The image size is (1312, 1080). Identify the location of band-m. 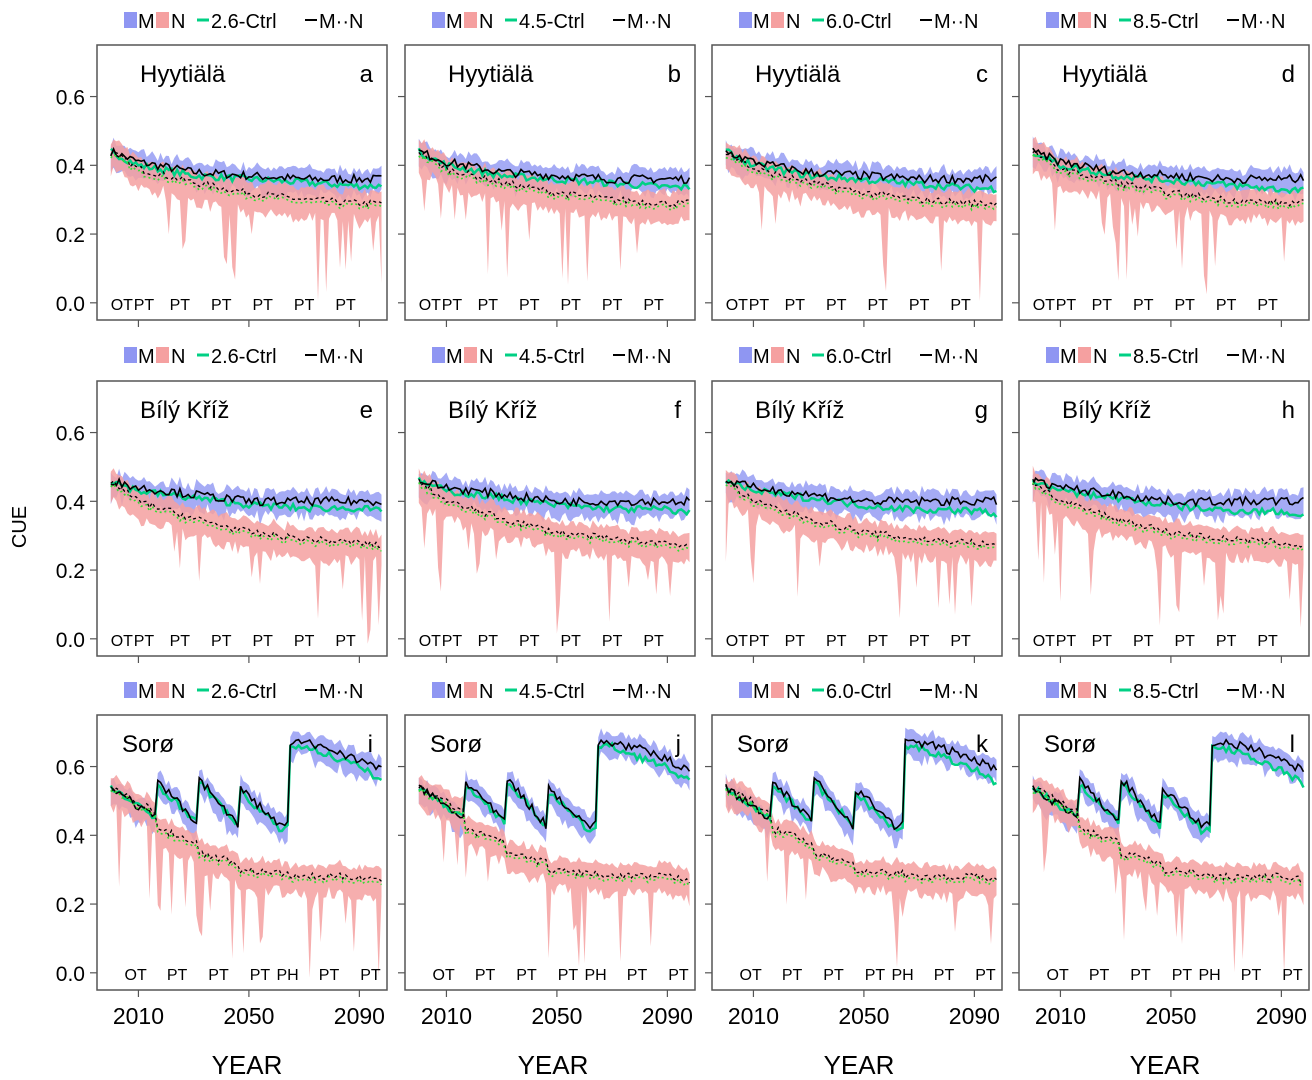
(1168, 787).